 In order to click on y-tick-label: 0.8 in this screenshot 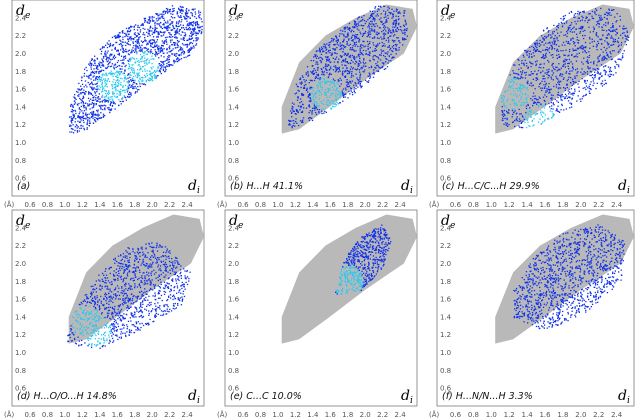, I will do `click(20, 161)`.